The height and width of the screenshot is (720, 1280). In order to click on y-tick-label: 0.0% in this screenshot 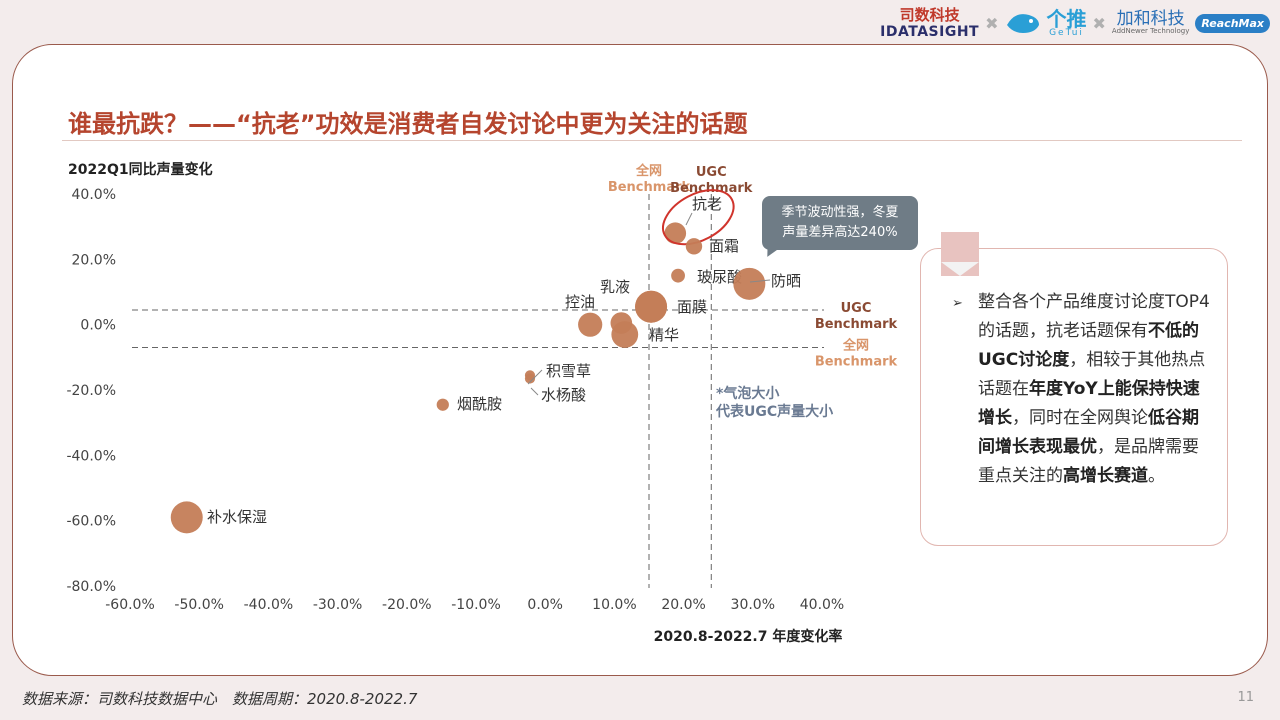, I will do `click(98, 326)`.